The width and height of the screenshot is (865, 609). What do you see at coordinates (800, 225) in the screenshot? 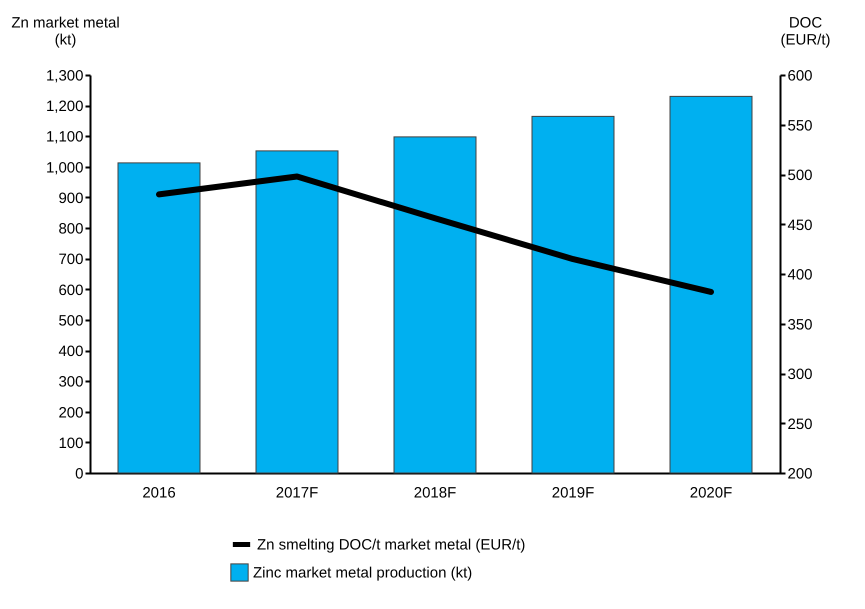
I see `y2-tick-label: 450` at bounding box center [800, 225].